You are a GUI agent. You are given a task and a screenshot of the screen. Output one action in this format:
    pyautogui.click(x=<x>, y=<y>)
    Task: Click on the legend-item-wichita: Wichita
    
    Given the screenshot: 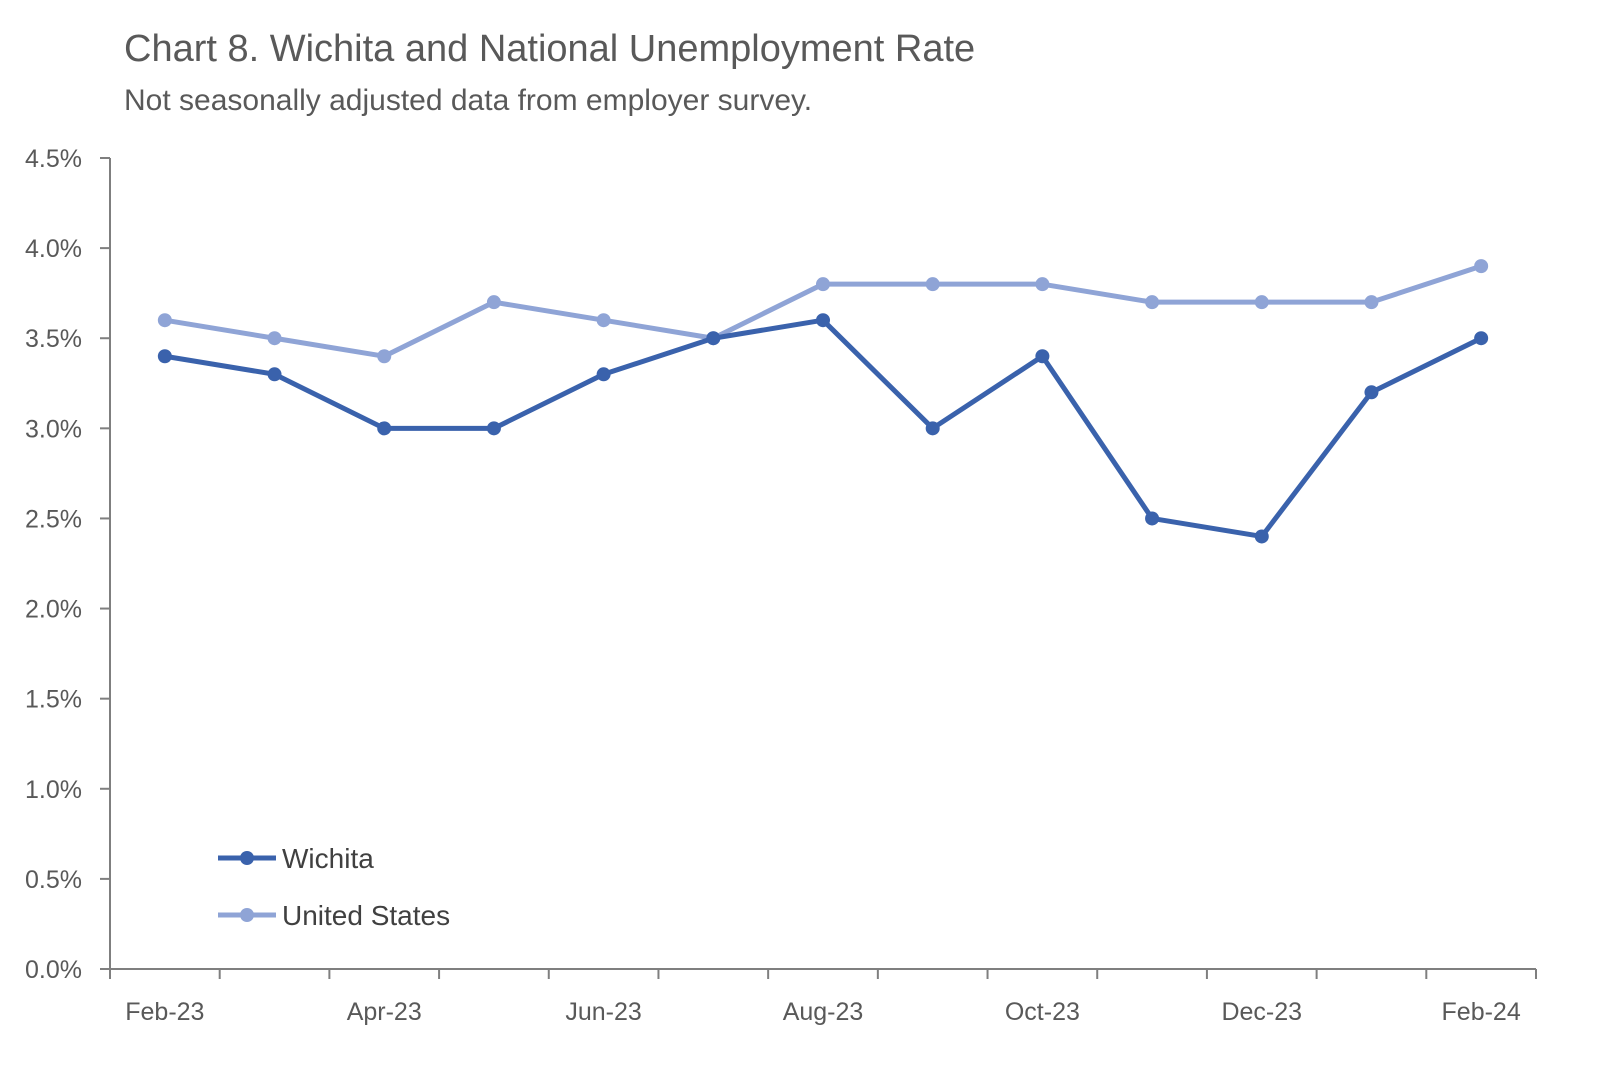 What is the action you would take?
    pyautogui.click(x=296, y=858)
    